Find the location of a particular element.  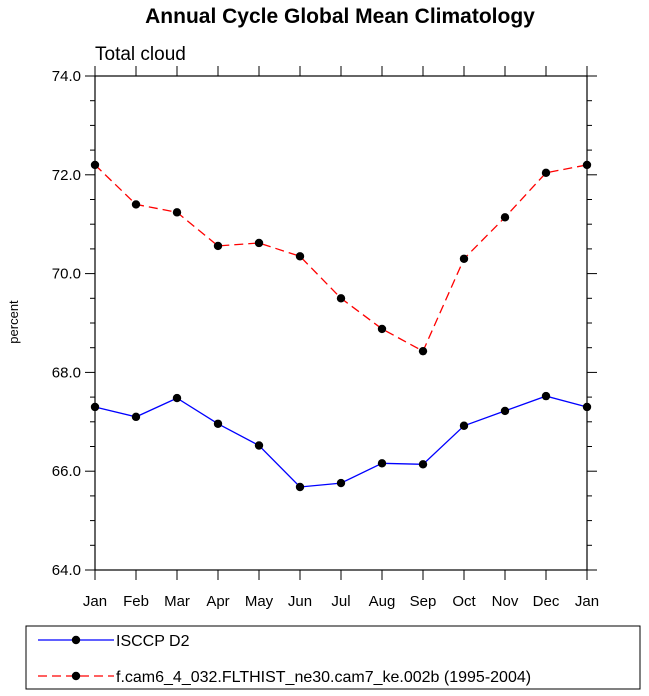

legend-label-isccp: ISCCP D2 is located at coordinates (153, 641).